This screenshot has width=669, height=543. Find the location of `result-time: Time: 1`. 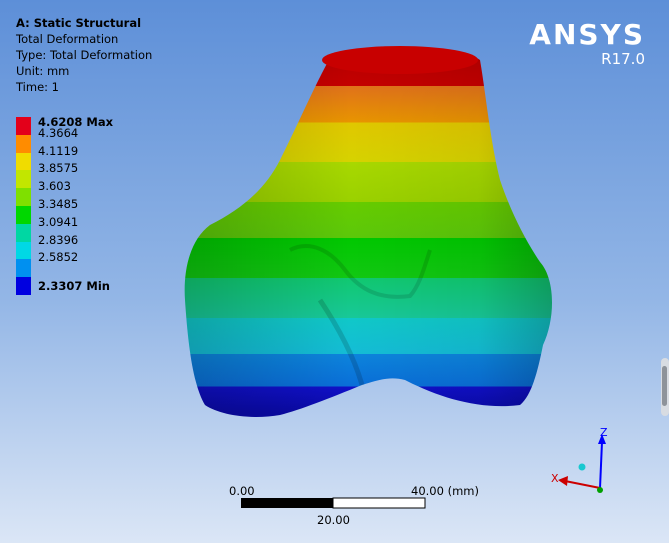

result-time: Time: 1 is located at coordinates (37, 87).